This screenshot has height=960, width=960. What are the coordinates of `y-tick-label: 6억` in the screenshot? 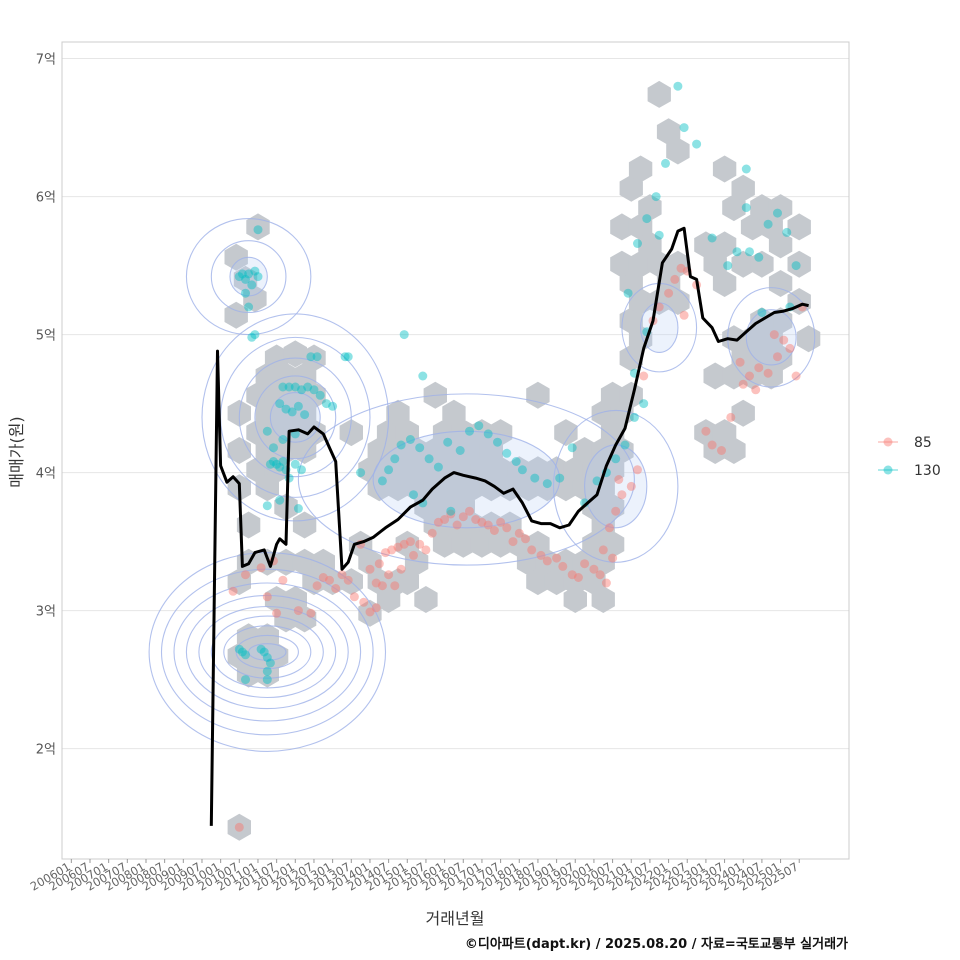 It's located at (46, 198).